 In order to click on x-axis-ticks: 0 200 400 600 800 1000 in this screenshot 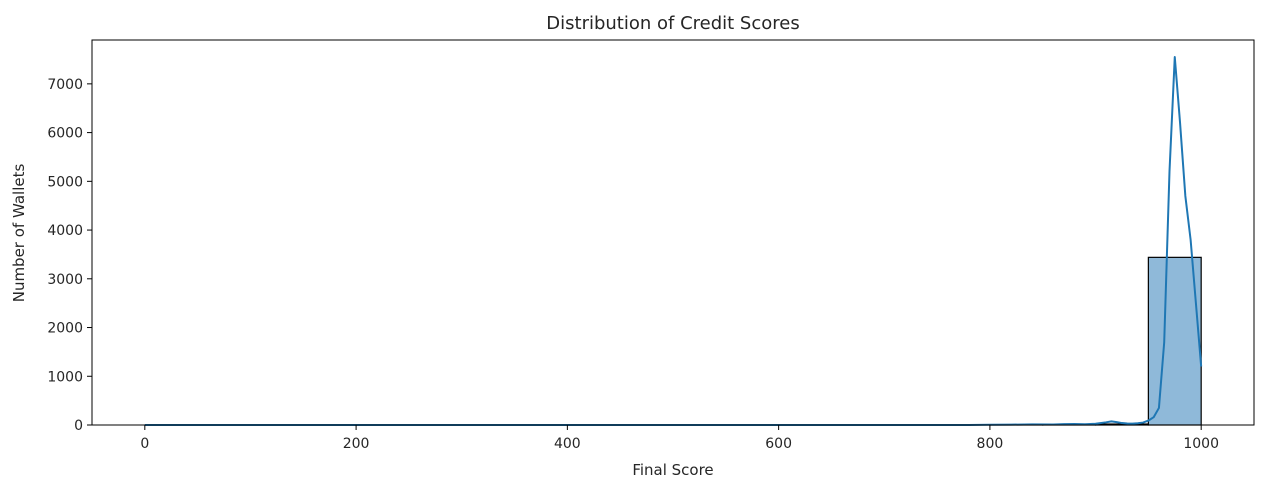, I will do `click(679, 438)`.